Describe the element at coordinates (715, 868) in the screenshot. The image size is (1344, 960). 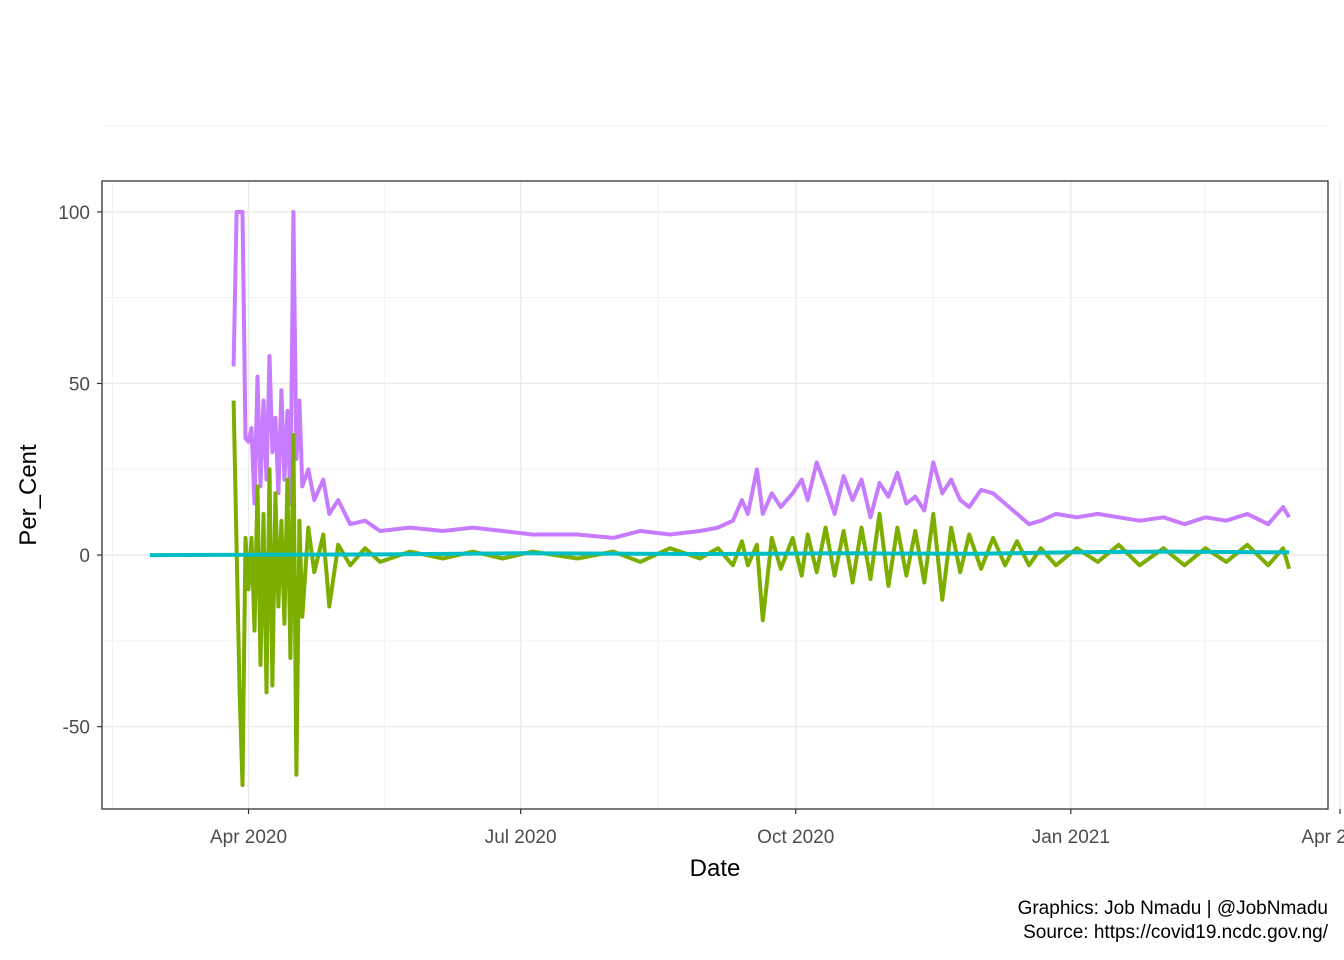
I see `x-axis-title: Date` at that location.